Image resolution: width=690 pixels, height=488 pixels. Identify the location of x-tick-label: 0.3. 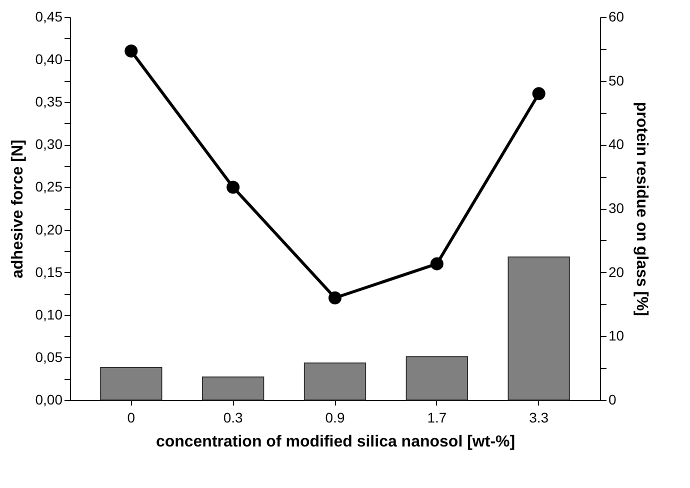
(233, 418).